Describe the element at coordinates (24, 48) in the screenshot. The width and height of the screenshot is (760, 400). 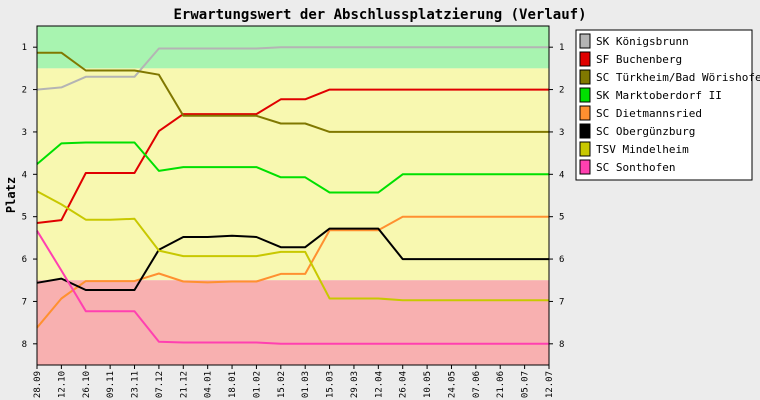
I see `y-tick-label-left: 1` at that location.